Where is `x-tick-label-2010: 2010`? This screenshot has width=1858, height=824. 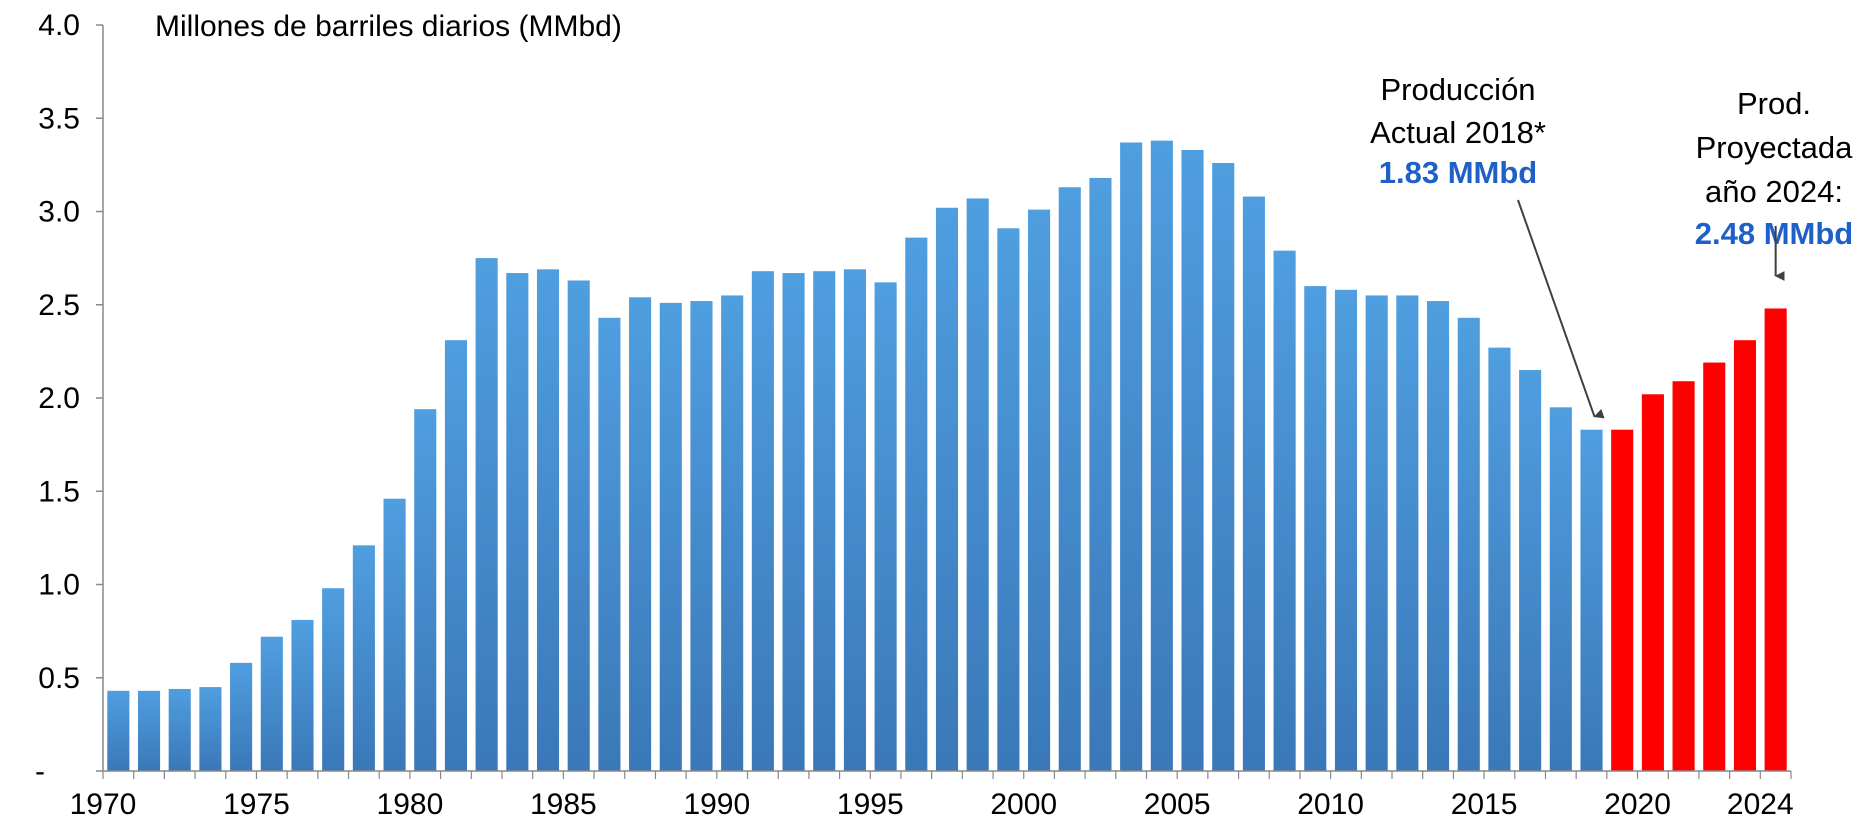
x-tick-label-2010: 2010 is located at coordinates (1330, 804).